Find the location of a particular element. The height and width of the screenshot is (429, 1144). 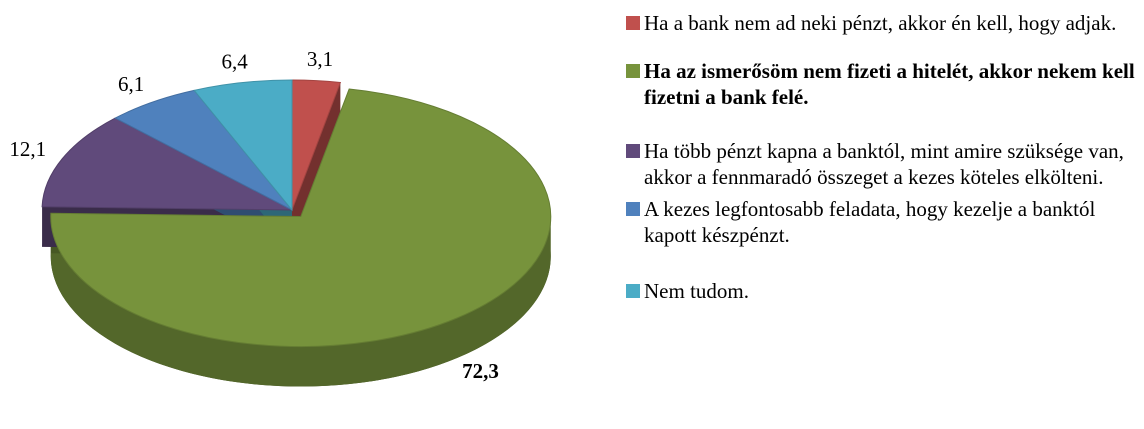

data-label: 6,1 is located at coordinates (131, 84).